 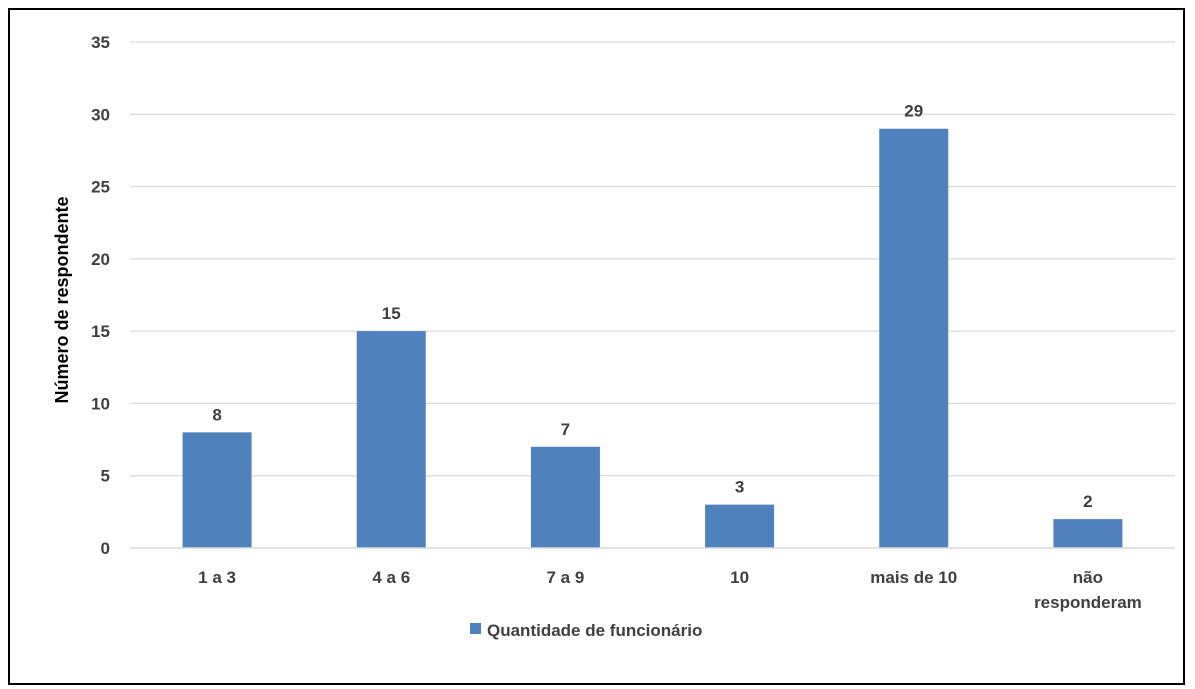 What do you see at coordinates (594, 630) in the screenshot?
I see `legend-label: Quantidade de funcionário` at bounding box center [594, 630].